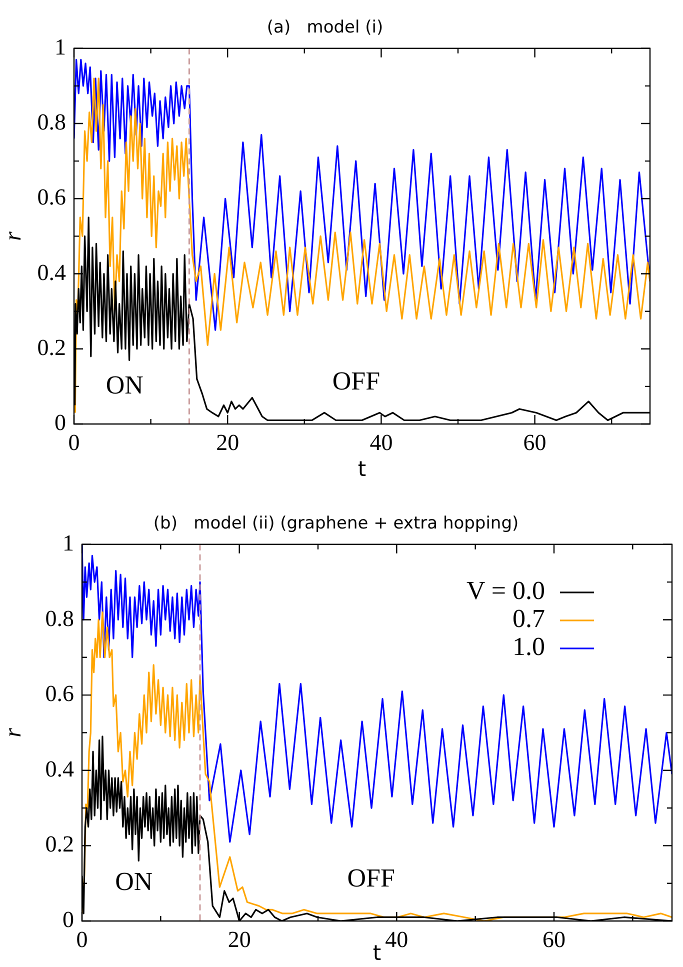  Describe the element at coordinates (528, 619) in the screenshot. I see `legend-label: 0.7` at that location.